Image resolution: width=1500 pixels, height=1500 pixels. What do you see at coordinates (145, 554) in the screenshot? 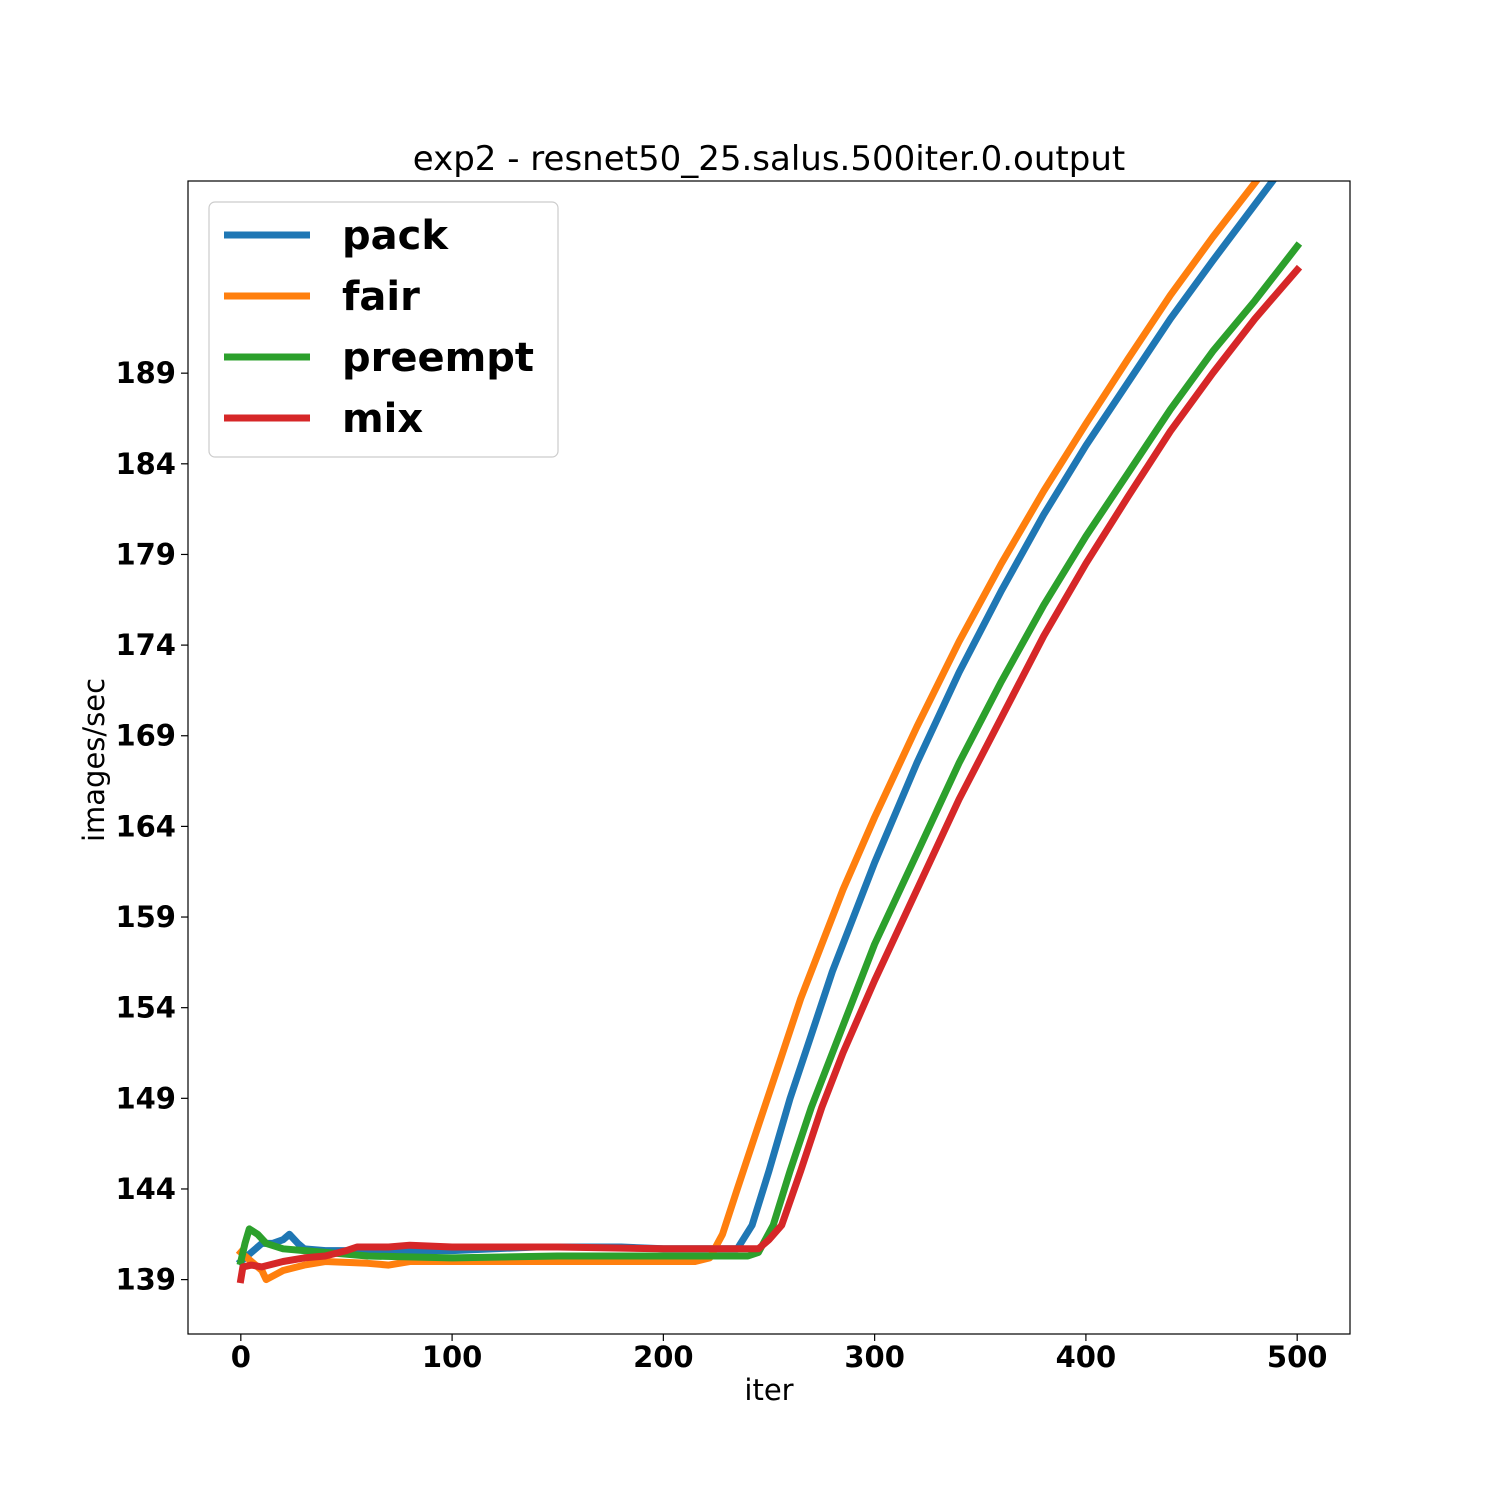
I see `y-tick-label: 179` at bounding box center [145, 554].